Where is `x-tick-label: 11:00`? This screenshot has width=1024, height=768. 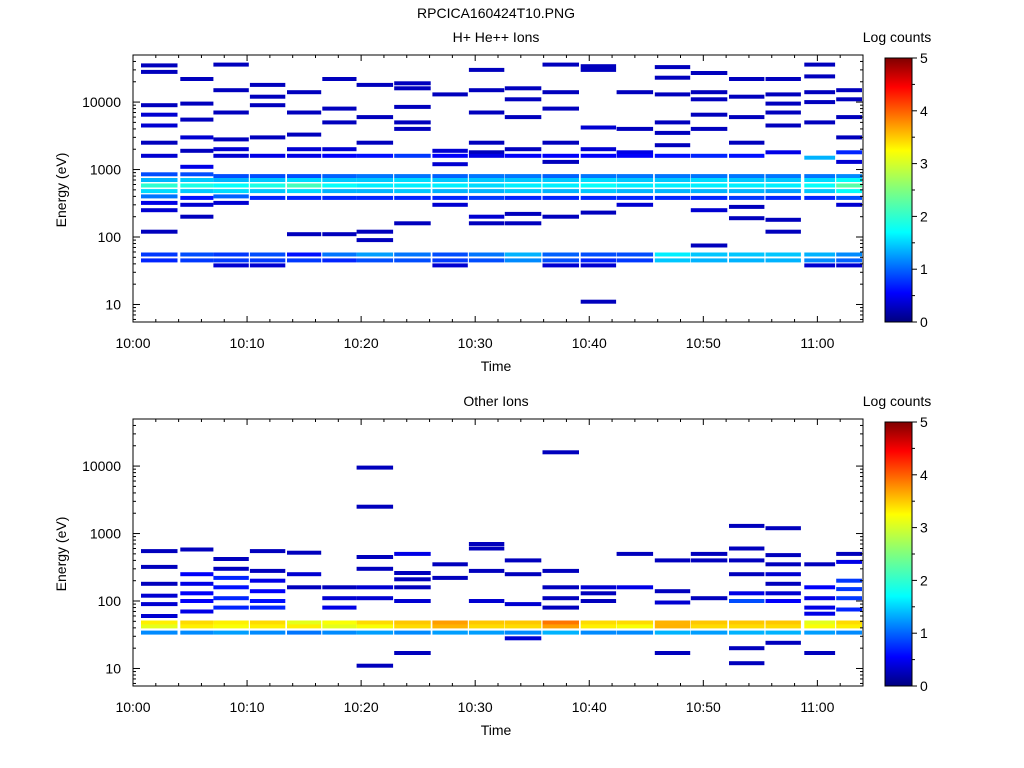
x-tick-label: 11:00 is located at coordinates (817, 343).